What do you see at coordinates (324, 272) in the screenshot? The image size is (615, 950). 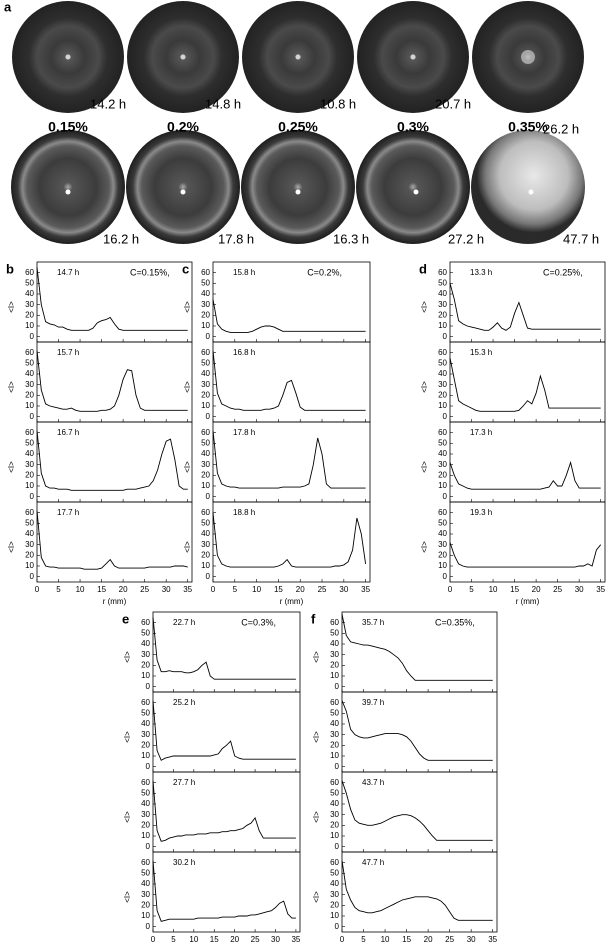 I see `panel-title: C=0.2%,` at bounding box center [324, 272].